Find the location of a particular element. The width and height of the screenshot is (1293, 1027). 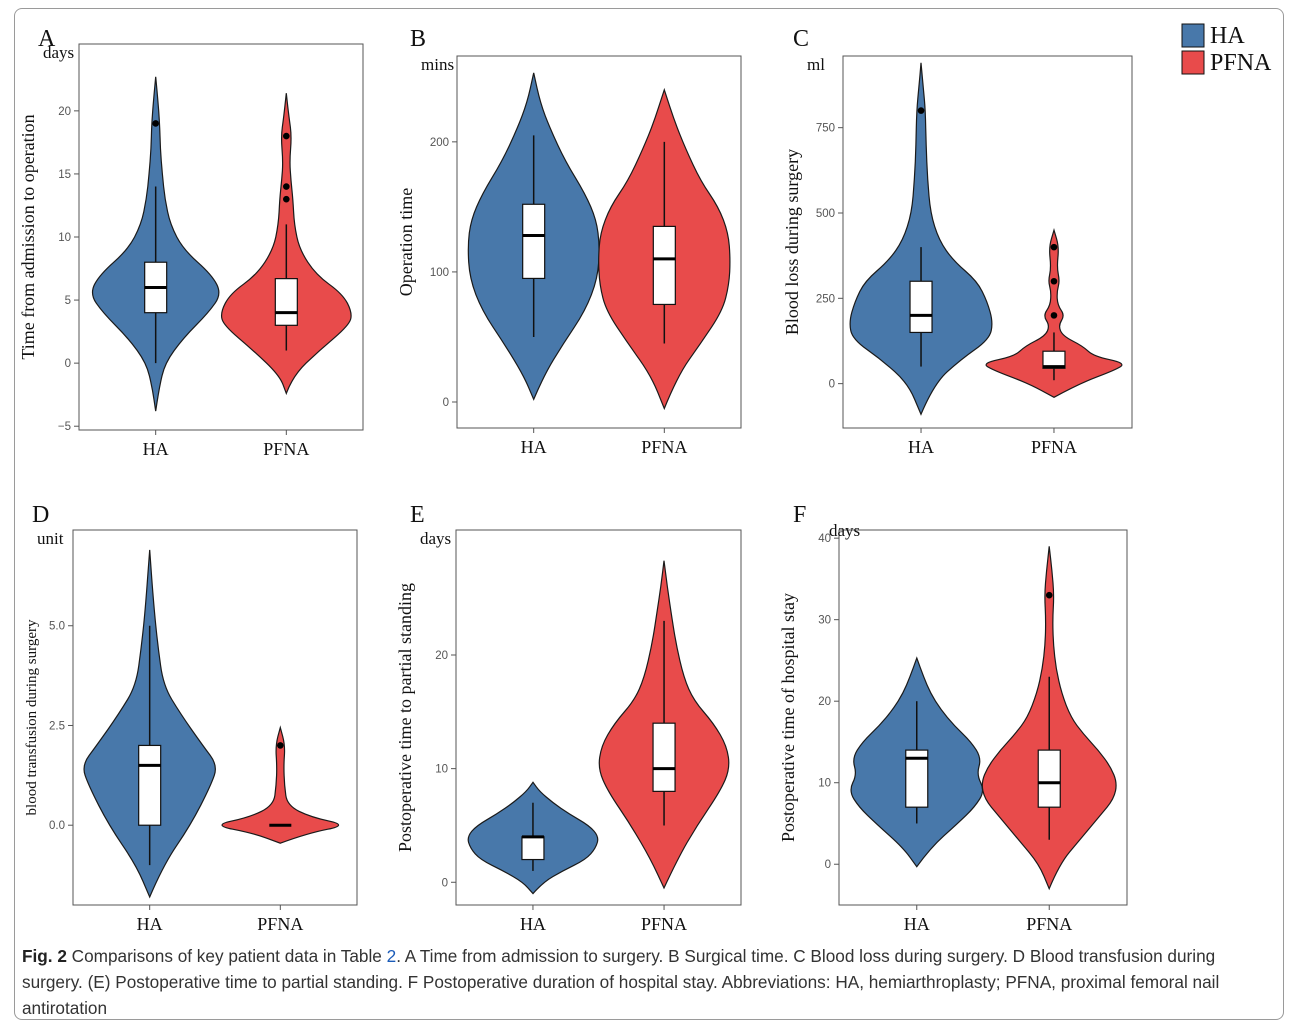

y-tick-label: 40 is located at coordinates (824, 539).